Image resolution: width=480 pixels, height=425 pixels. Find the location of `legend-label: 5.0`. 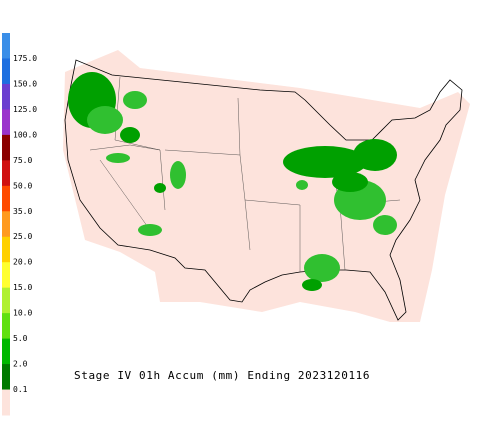

legend-label: 5.0 is located at coordinates (20, 338).